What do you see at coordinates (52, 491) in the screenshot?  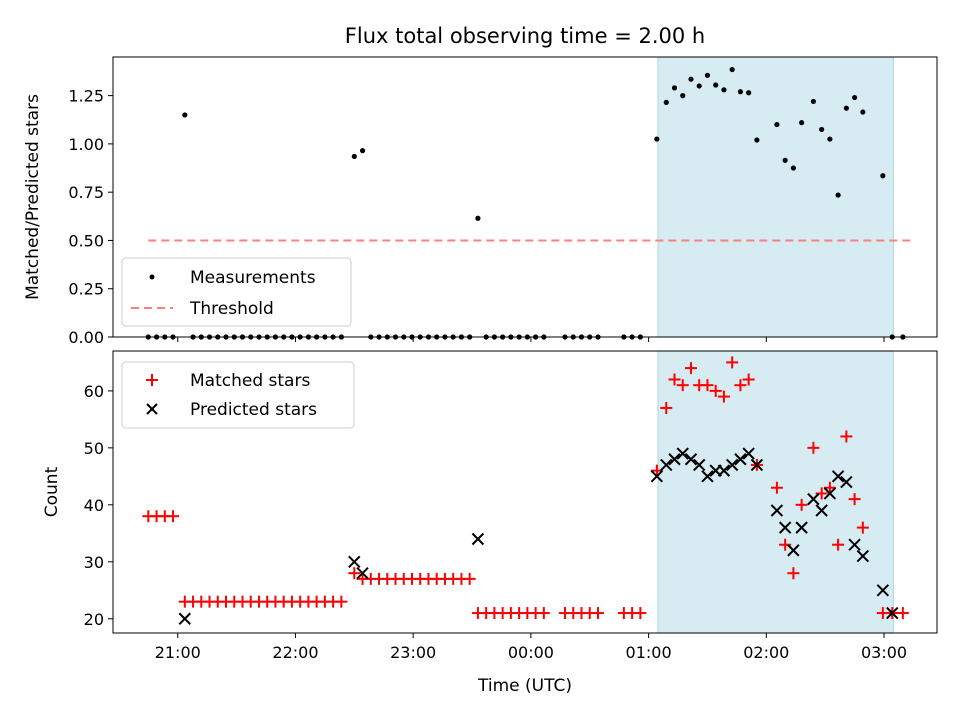 I see `counts-y-axis-label: Count` at bounding box center [52, 491].